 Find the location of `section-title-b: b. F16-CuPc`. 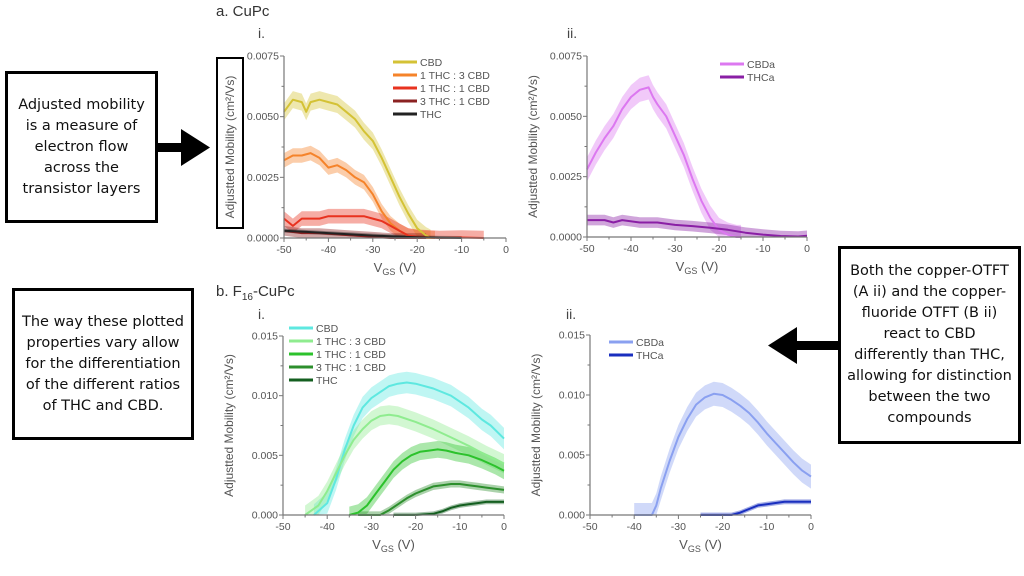

section-title-b: b. F16-CuPc is located at coordinates (255, 293).